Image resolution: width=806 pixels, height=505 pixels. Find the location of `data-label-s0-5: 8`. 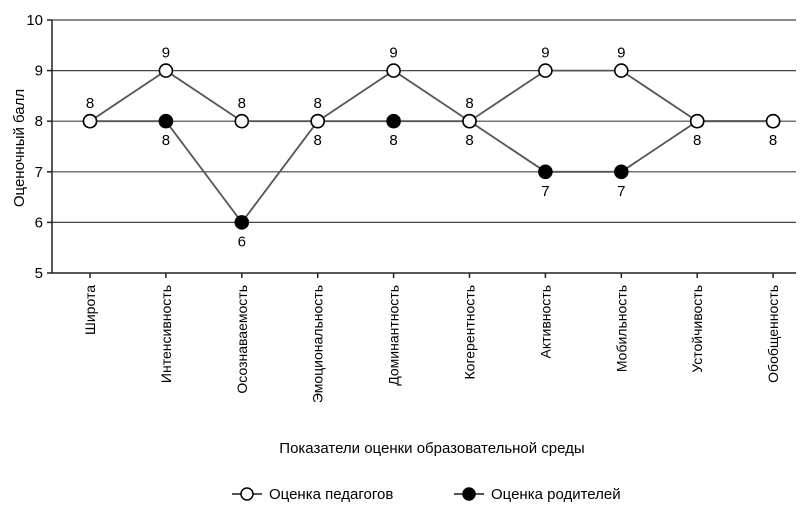

data-label-s0-5: 8 is located at coordinates (469, 103).